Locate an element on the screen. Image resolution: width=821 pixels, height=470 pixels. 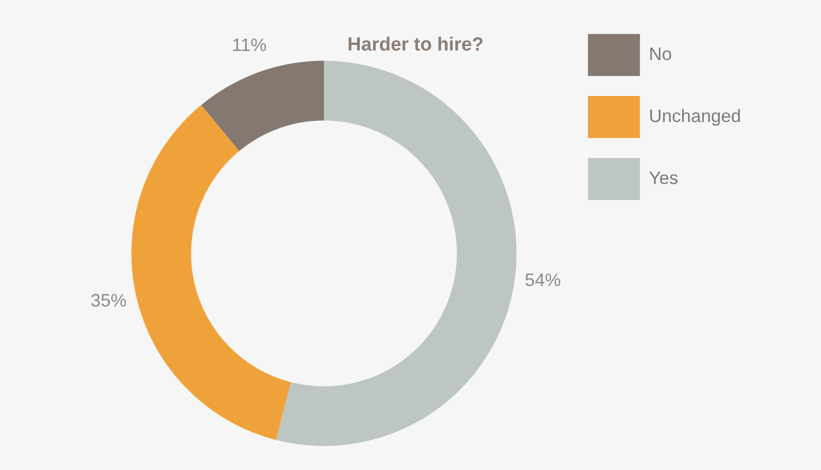
chart-title: Harder to hire? is located at coordinates (415, 45).